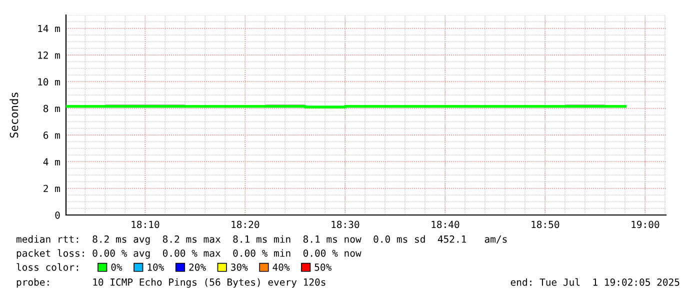  What do you see at coordinates (14, 115) in the screenshot?
I see `y-axis-title: Seconds` at bounding box center [14, 115].